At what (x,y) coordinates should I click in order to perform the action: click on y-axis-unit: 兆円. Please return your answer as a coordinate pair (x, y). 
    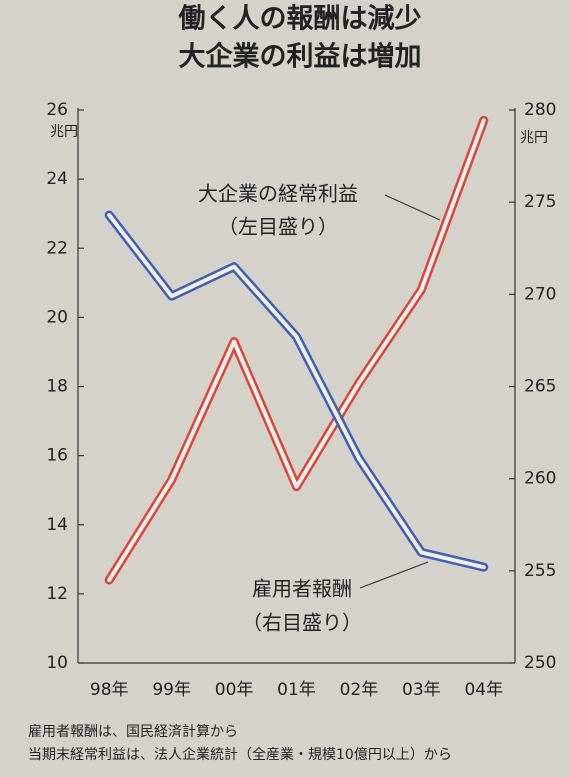
    Looking at the image, I should click on (64, 132).